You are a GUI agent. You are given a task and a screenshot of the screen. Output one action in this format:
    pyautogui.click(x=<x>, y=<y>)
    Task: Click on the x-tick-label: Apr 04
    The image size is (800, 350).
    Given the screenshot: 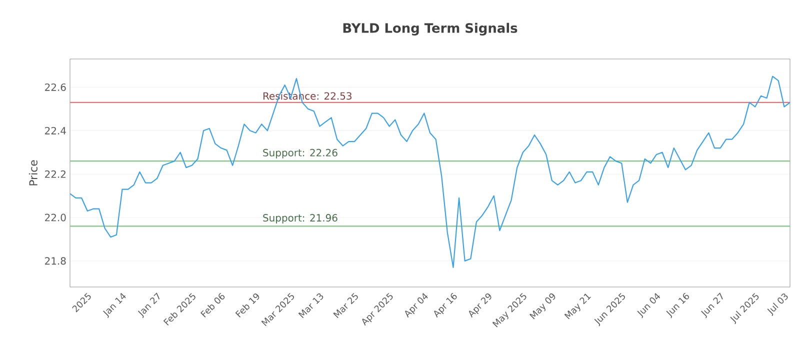 What is the action you would take?
    pyautogui.click(x=416, y=305)
    